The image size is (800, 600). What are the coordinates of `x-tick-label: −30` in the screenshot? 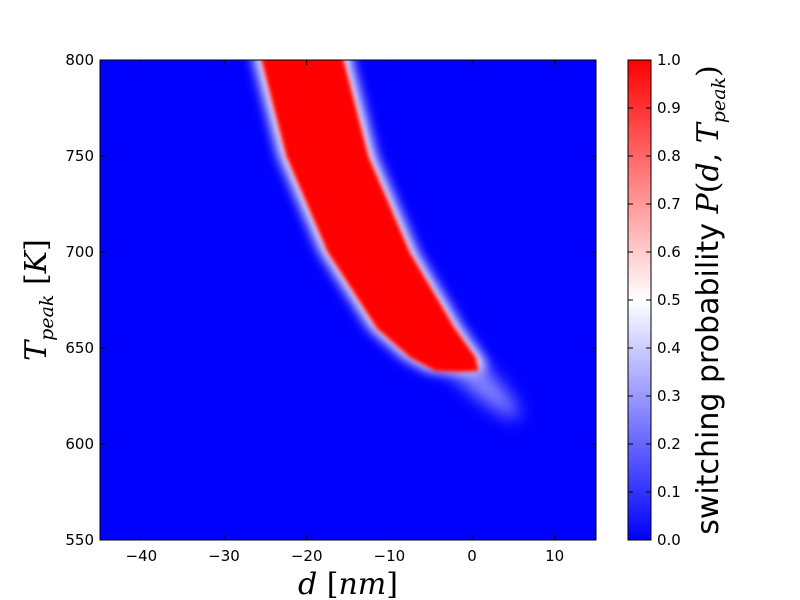 It's located at (224, 556).